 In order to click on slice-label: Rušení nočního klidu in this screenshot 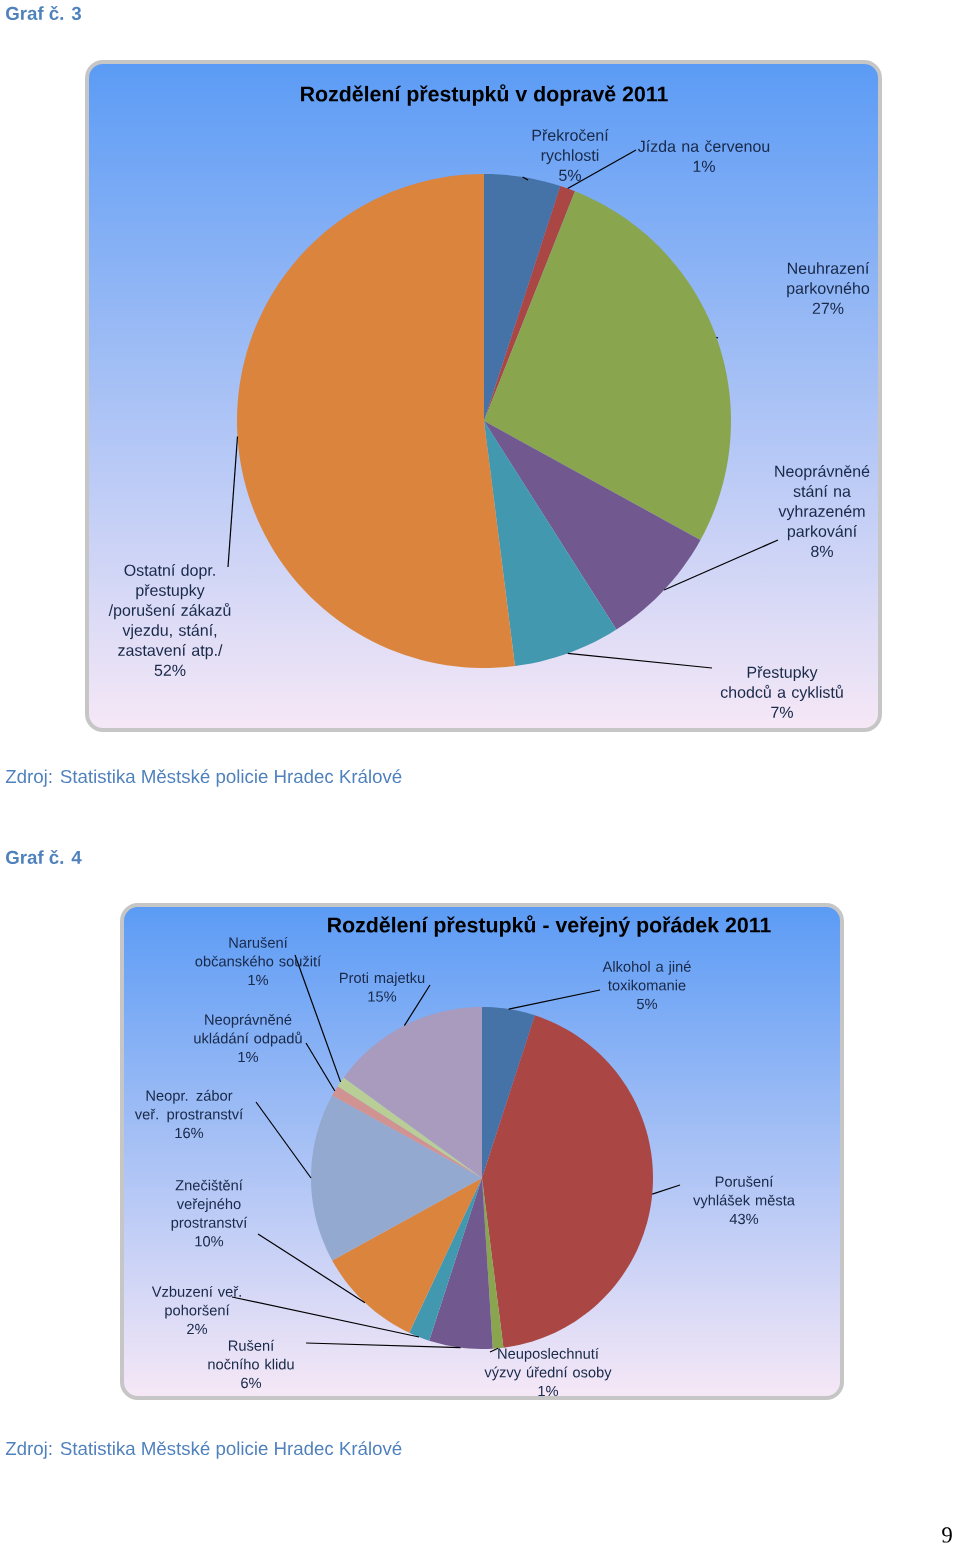, I will do `click(251, 1354)`.